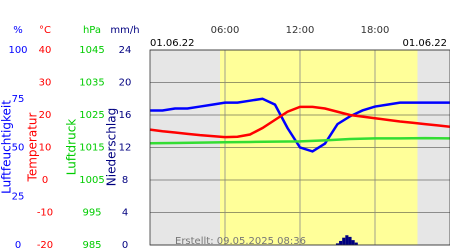 This screenshot has height=250, width=450. What do you see at coordinates (91, 148) in the screenshot?
I see `y-tick-label: 1015` at bounding box center [91, 148].